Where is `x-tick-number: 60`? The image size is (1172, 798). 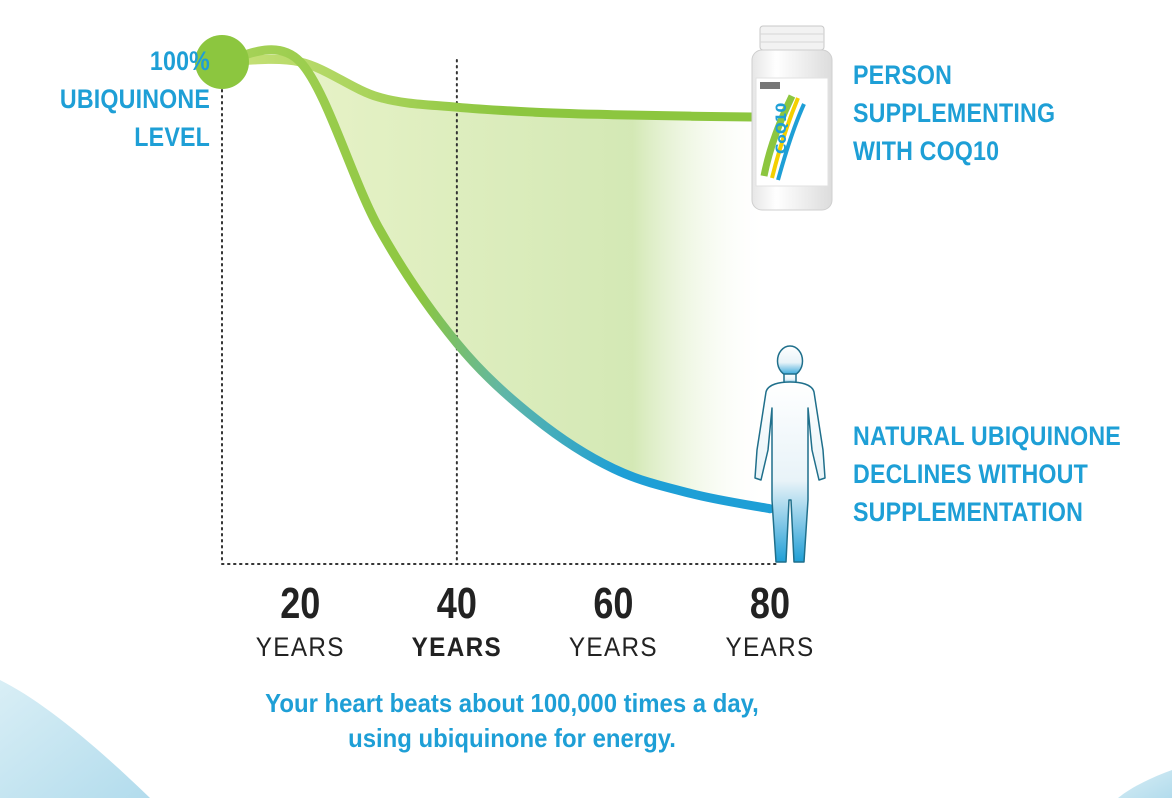
x-tick-number: 60 is located at coordinates (613, 603).